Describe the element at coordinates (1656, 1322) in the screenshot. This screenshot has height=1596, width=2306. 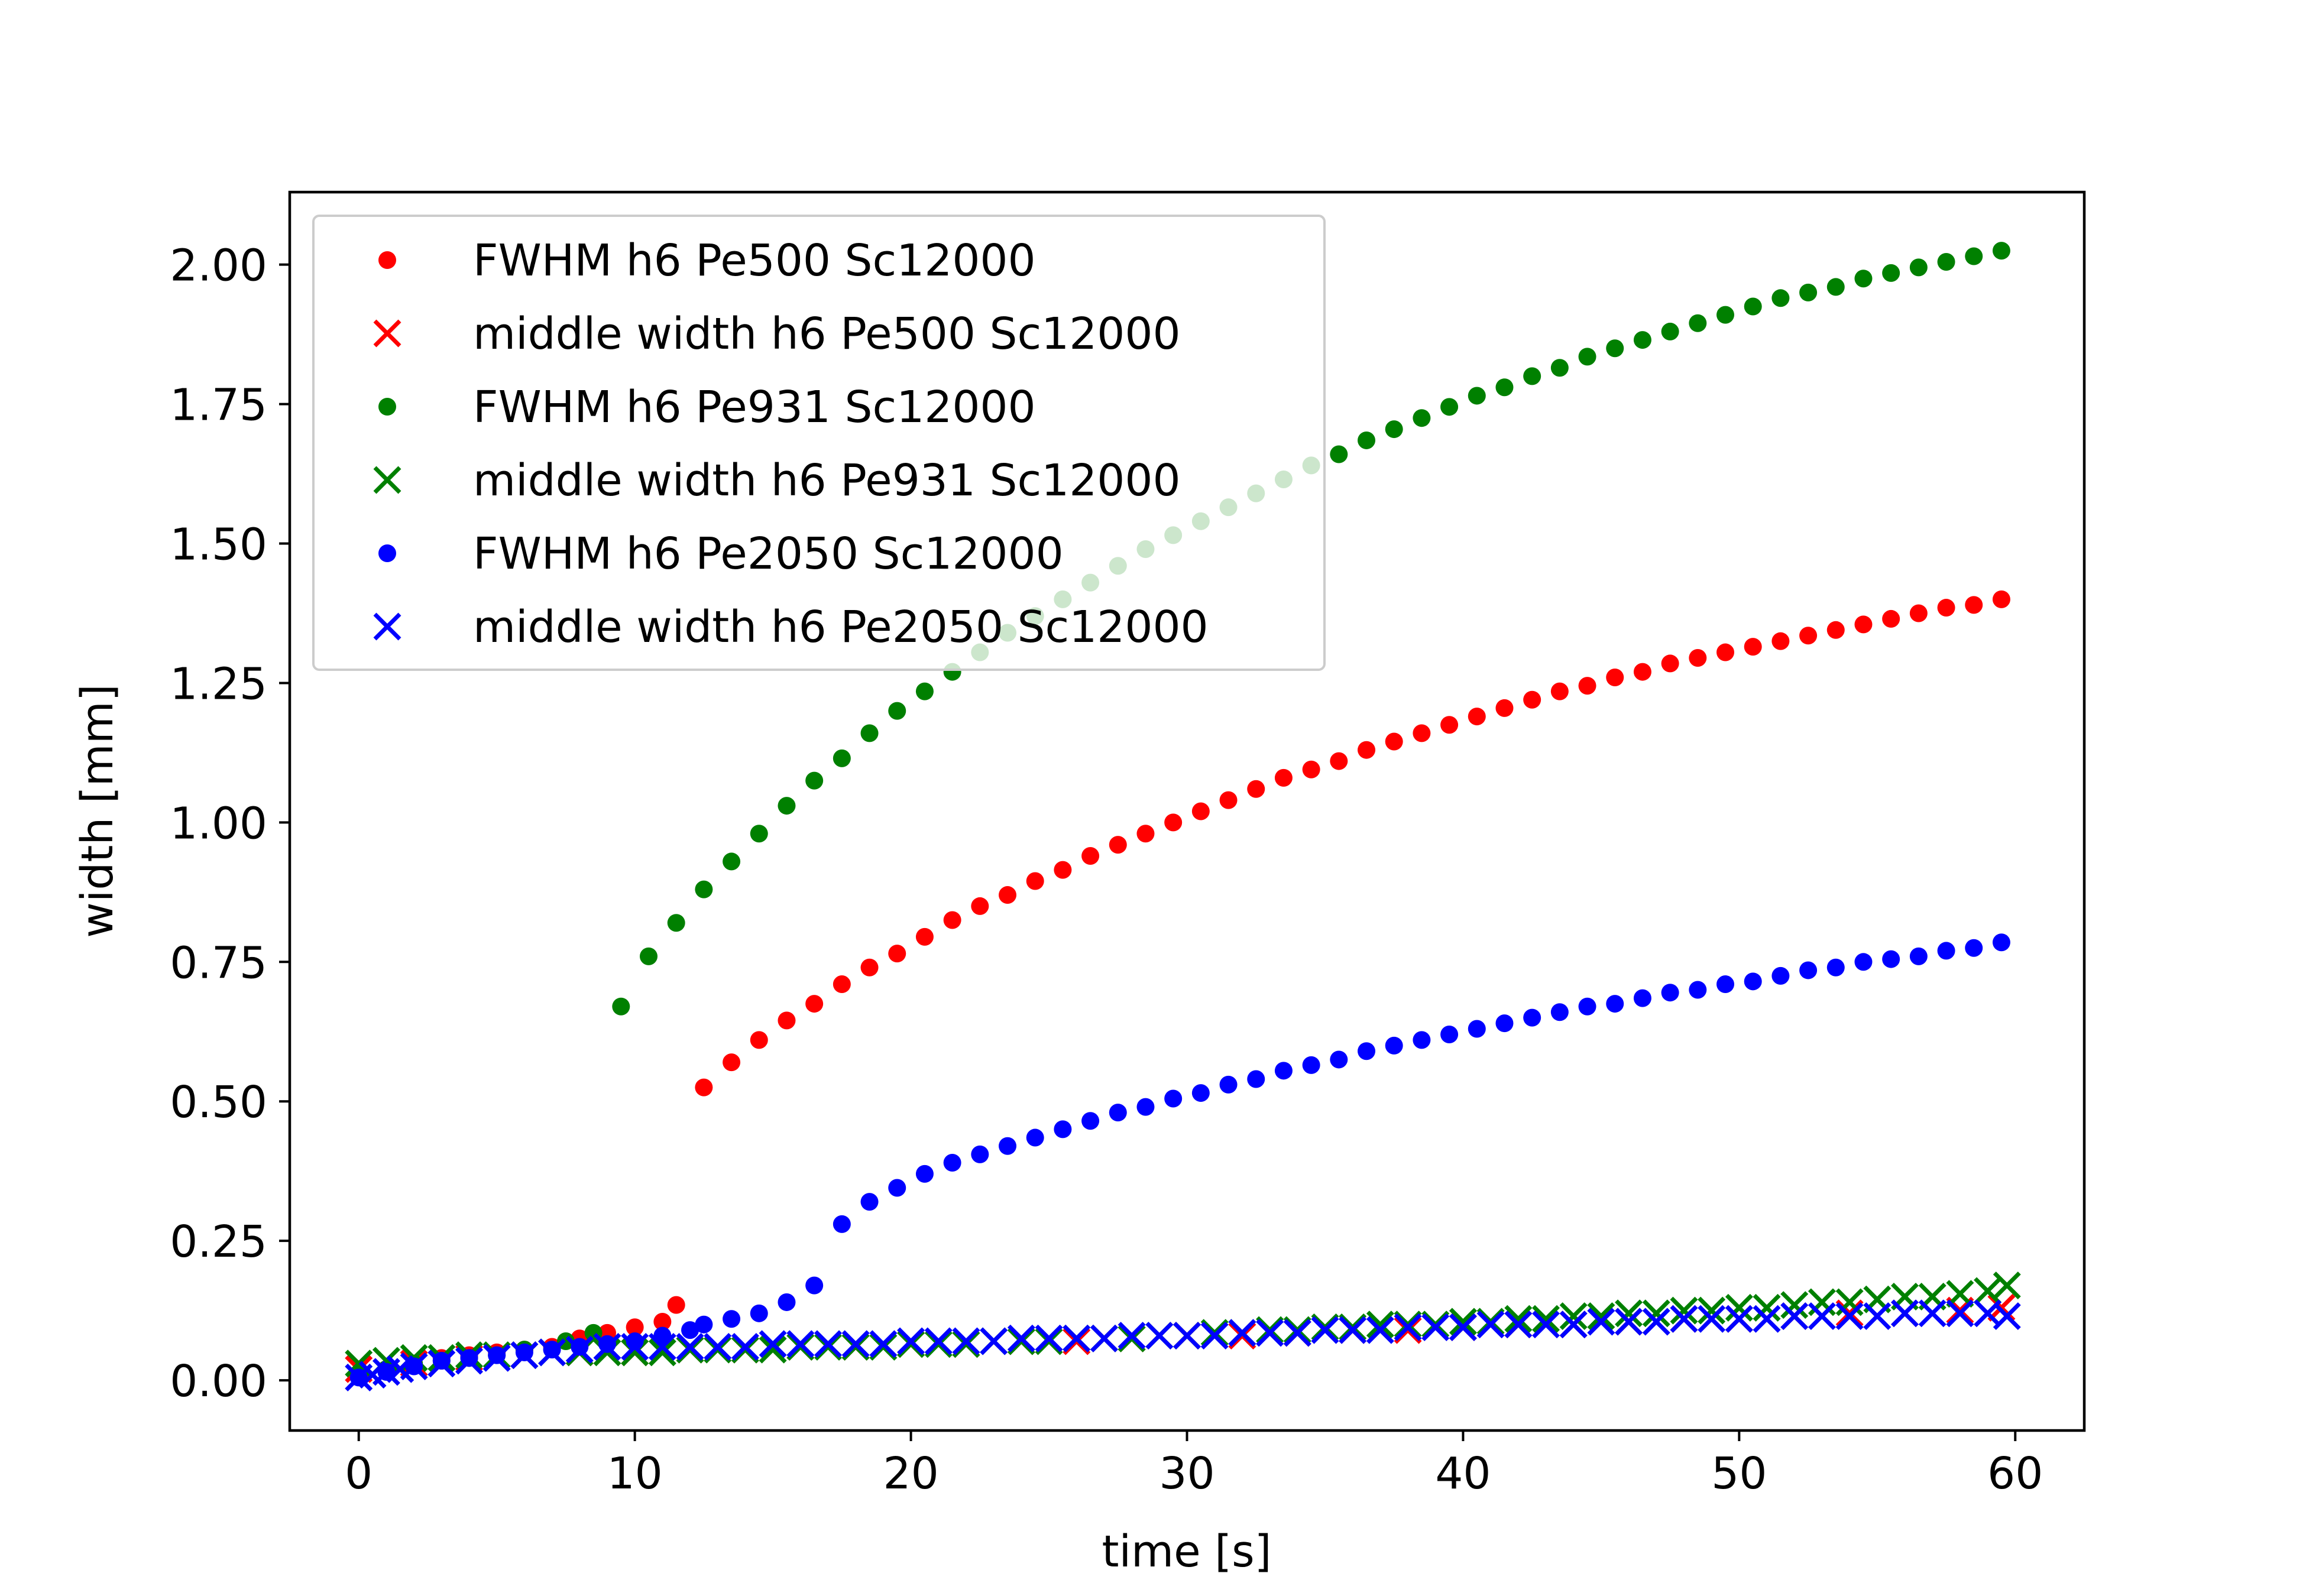
I see `series-5-point-49-stroke-b` at that location.